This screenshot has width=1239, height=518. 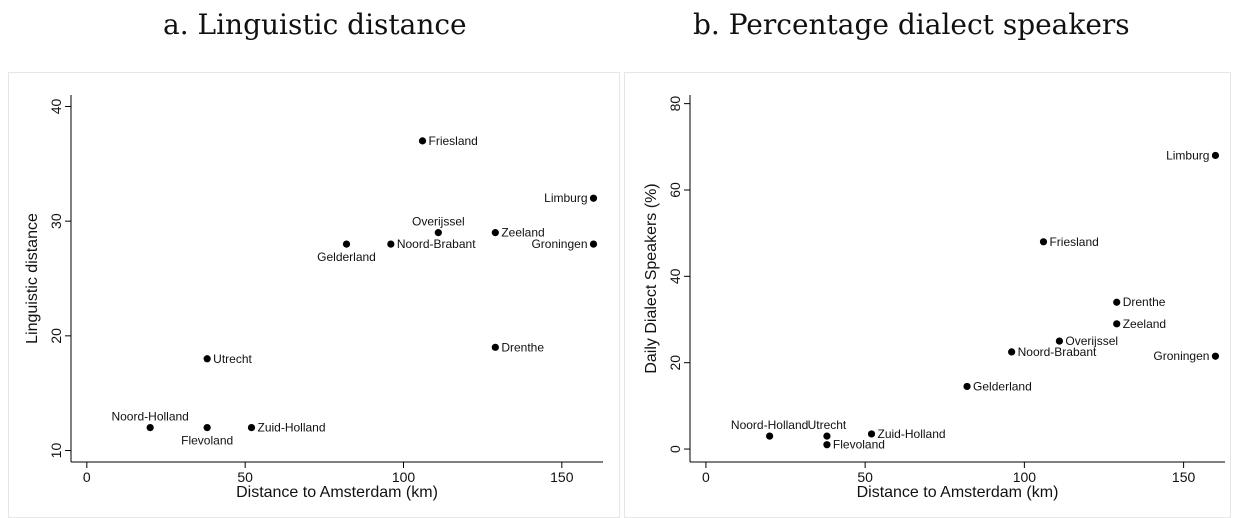 I want to click on chart-a-y-tick-label: 20, so click(x=56, y=336).